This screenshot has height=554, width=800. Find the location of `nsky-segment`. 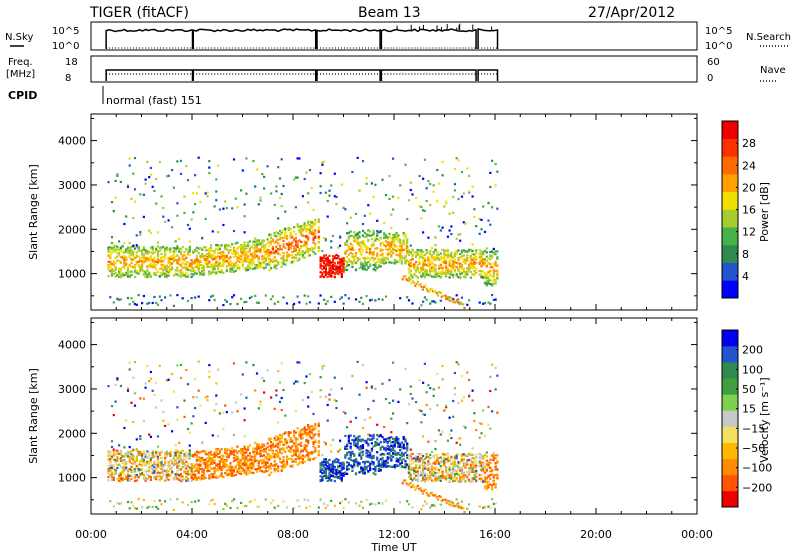

nsky-segment is located at coordinates (149, 38).